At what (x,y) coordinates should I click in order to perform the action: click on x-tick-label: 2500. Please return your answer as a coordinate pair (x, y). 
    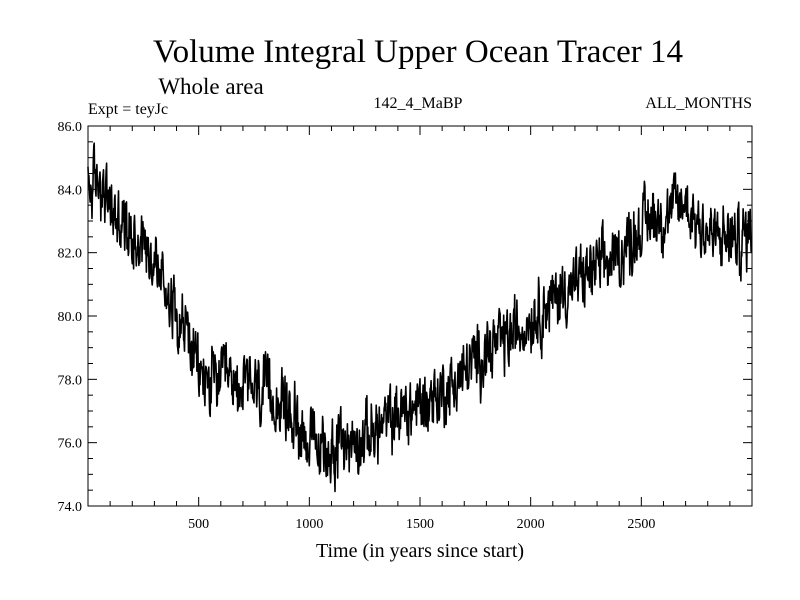
    Looking at the image, I should click on (641, 524).